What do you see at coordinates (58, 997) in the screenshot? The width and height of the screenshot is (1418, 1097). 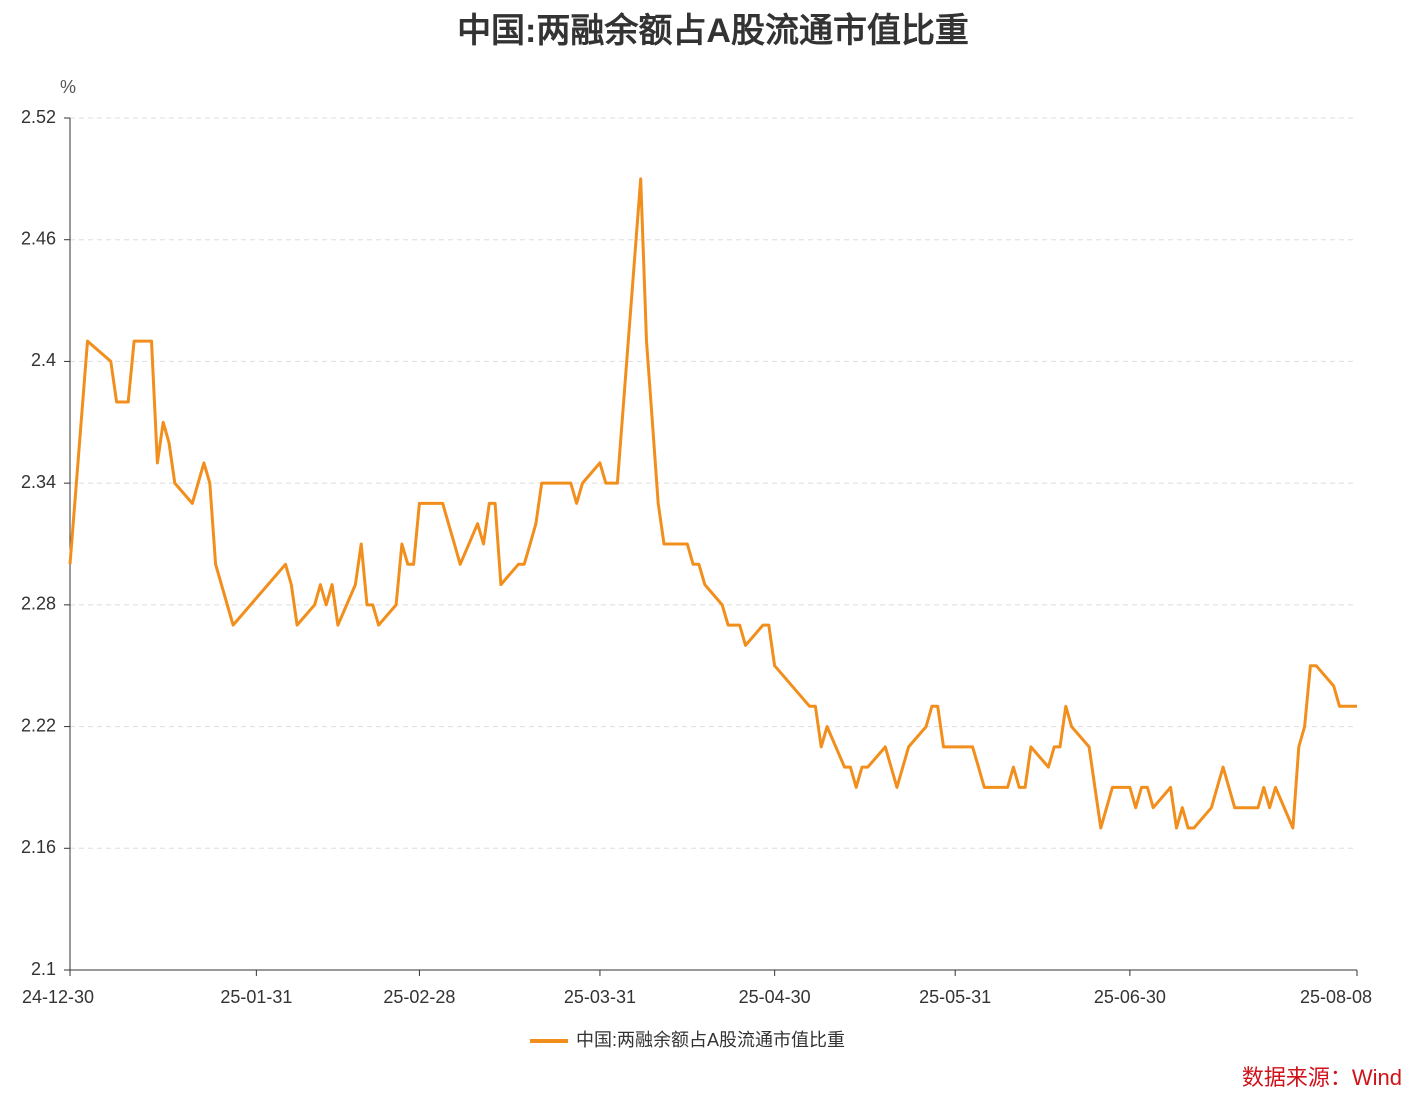 I see `x-tick-label: 24-12-30` at bounding box center [58, 997].